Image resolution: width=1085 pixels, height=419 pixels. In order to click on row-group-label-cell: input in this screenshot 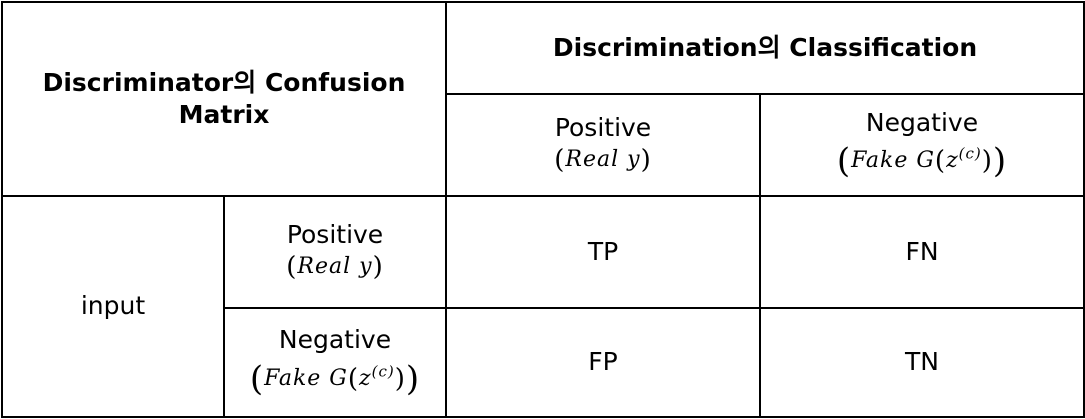, I will do `click(113, 306)`.